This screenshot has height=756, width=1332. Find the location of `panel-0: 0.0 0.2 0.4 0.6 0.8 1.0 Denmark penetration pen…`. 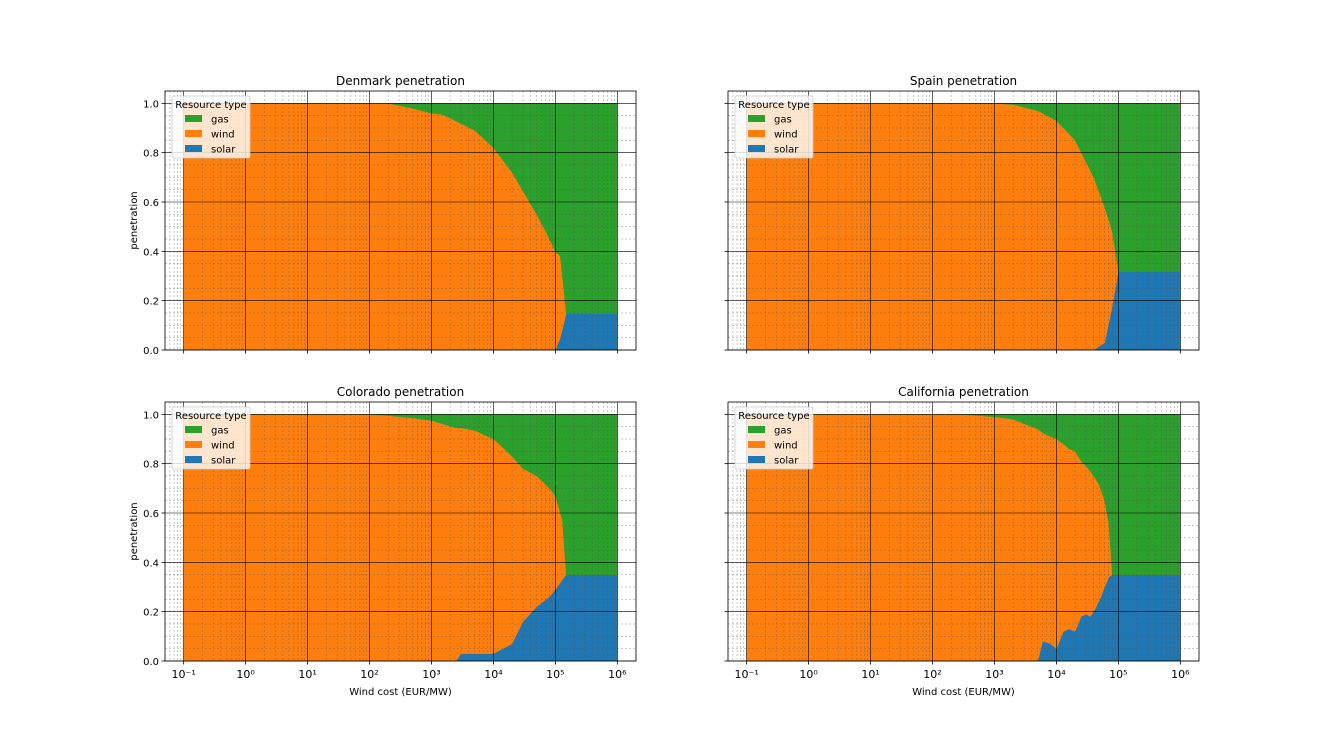

panel-0: 0.0 0.2 0.4 0.6 0.8 1.0 Denmark penetration pen… is located at coordinates (383, 215).